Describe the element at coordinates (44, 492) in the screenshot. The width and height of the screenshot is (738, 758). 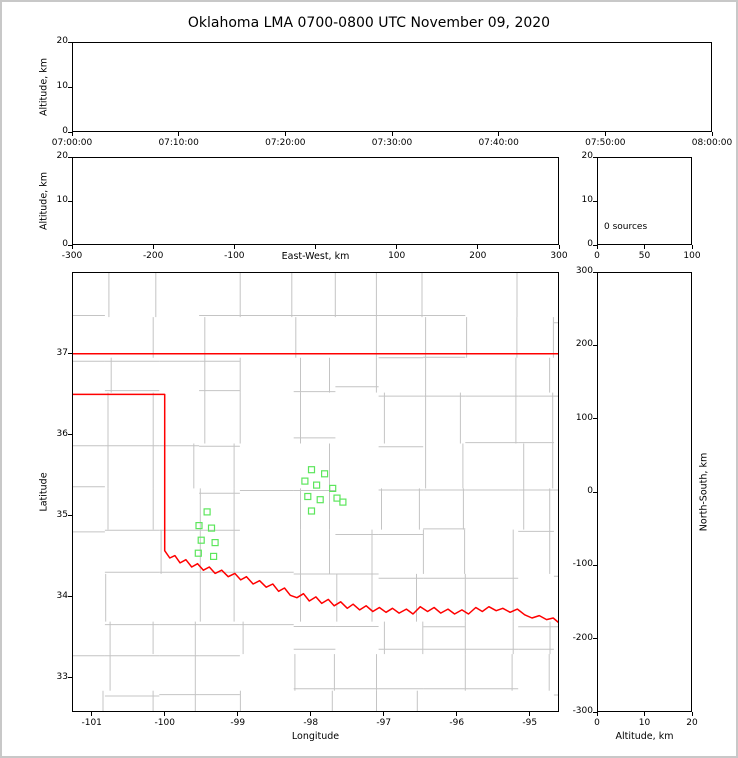
I see `y-axis-label: Latitude` at that location.